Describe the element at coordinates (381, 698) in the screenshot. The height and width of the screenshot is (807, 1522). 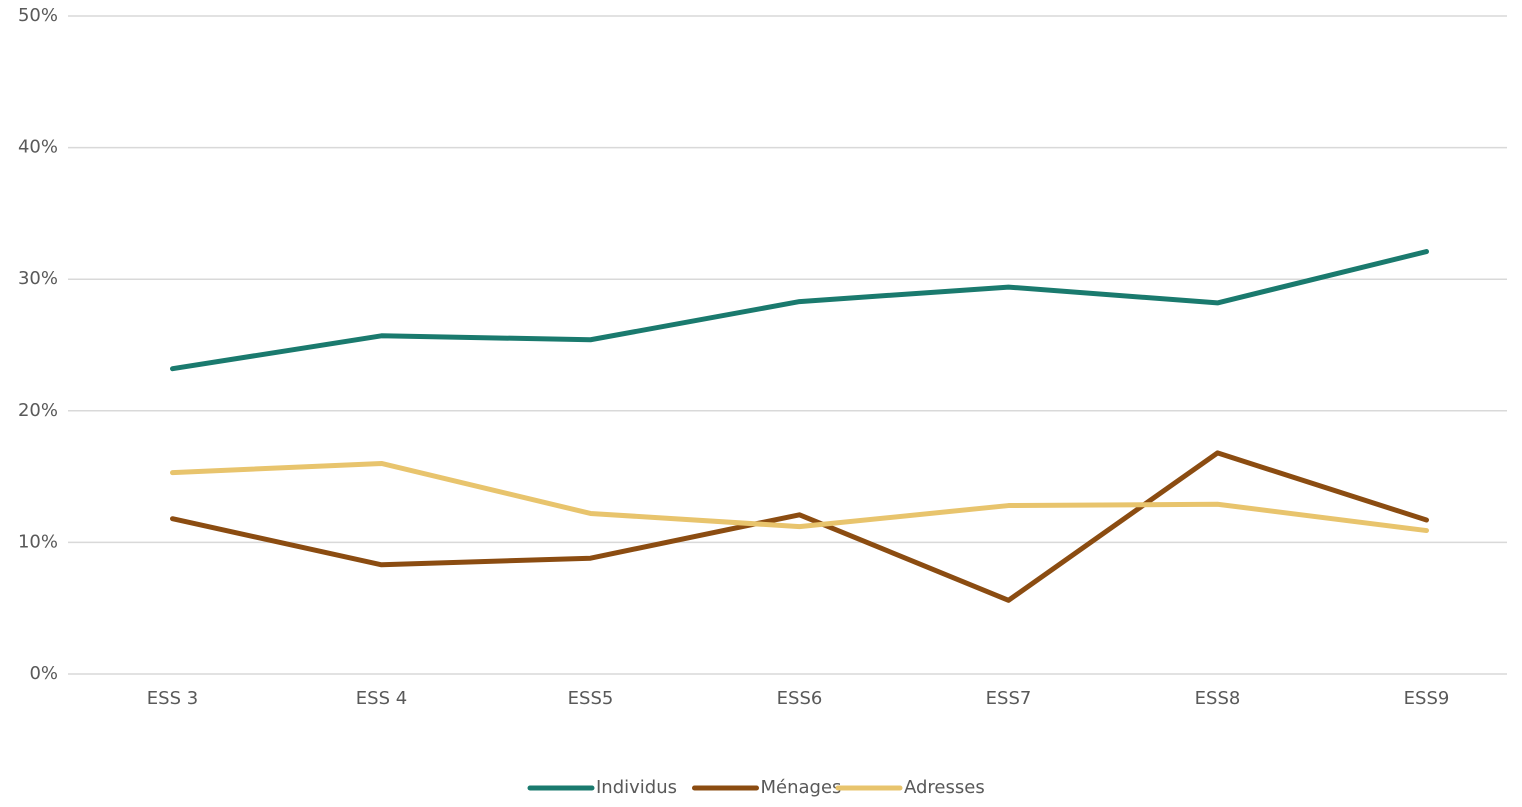
I see `x-tick-label: ESS 4` at that location.